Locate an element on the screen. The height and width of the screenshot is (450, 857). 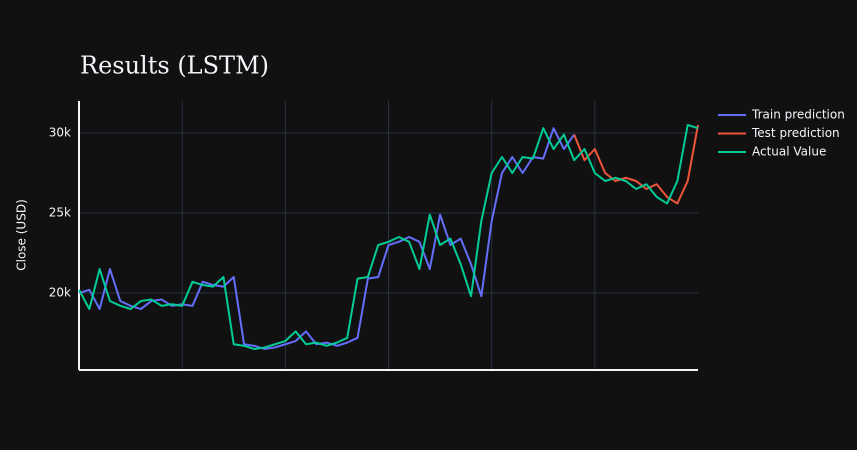
series-line is located at coordinates (636, 164).